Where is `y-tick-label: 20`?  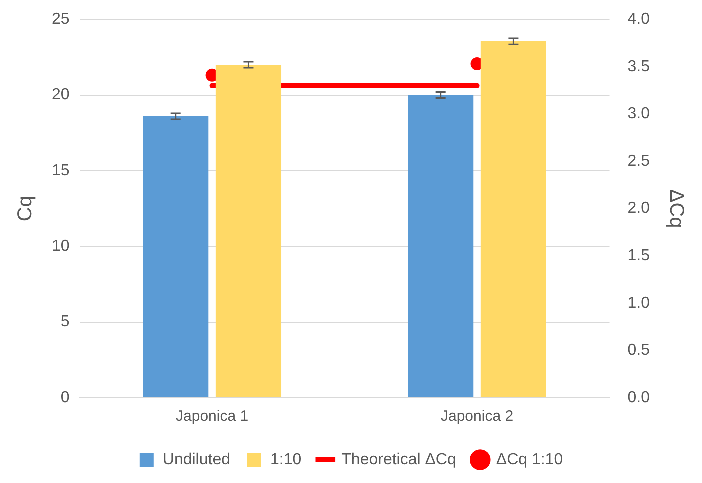
y-tick-label: 20 is located at coordinates (61, 95).